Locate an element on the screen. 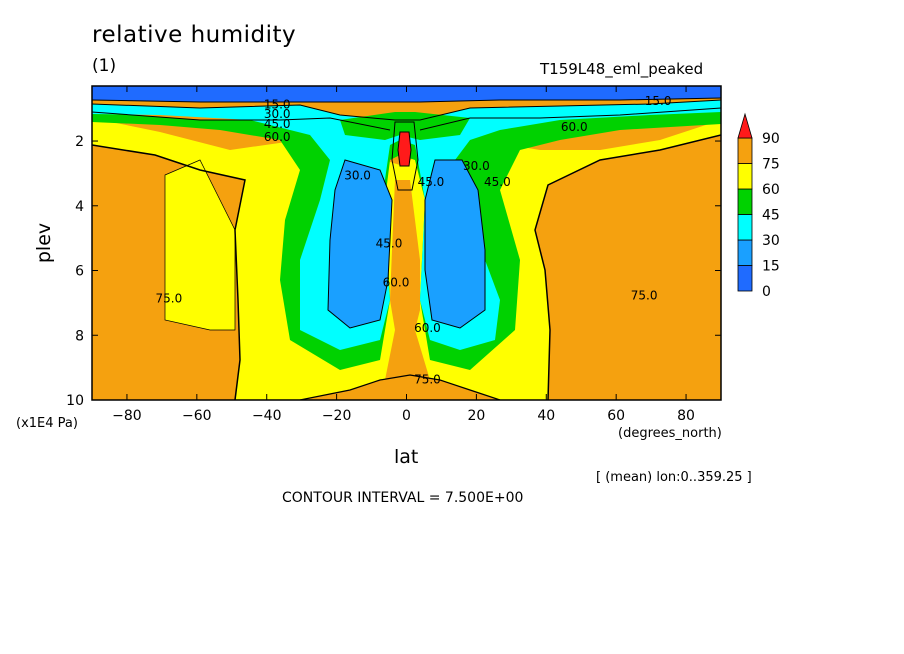 This screenshot has height=654, width=904. x-tick-label: −60 is located at coordinates (197, 416).